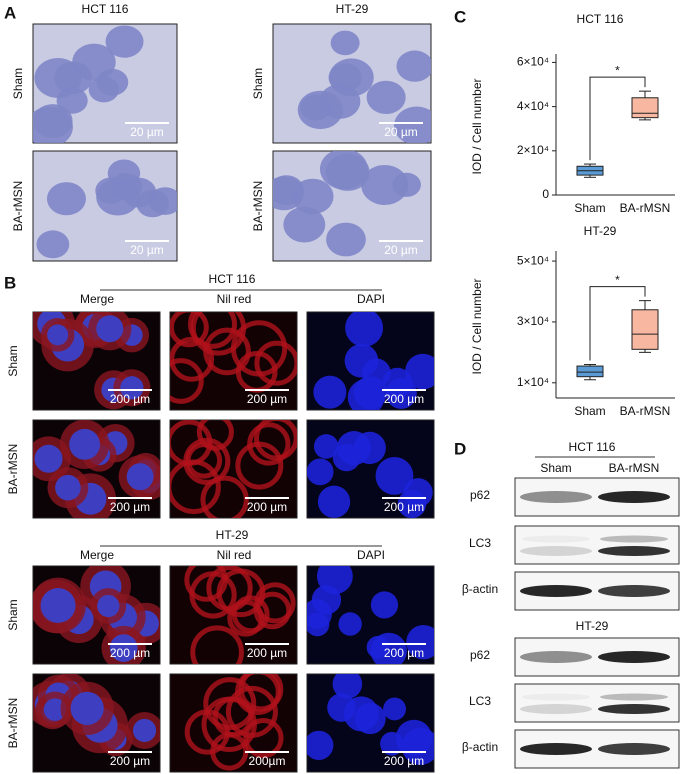  Describe the element at coordinates (645, 329) in the screenshot. I see `box` at that location.